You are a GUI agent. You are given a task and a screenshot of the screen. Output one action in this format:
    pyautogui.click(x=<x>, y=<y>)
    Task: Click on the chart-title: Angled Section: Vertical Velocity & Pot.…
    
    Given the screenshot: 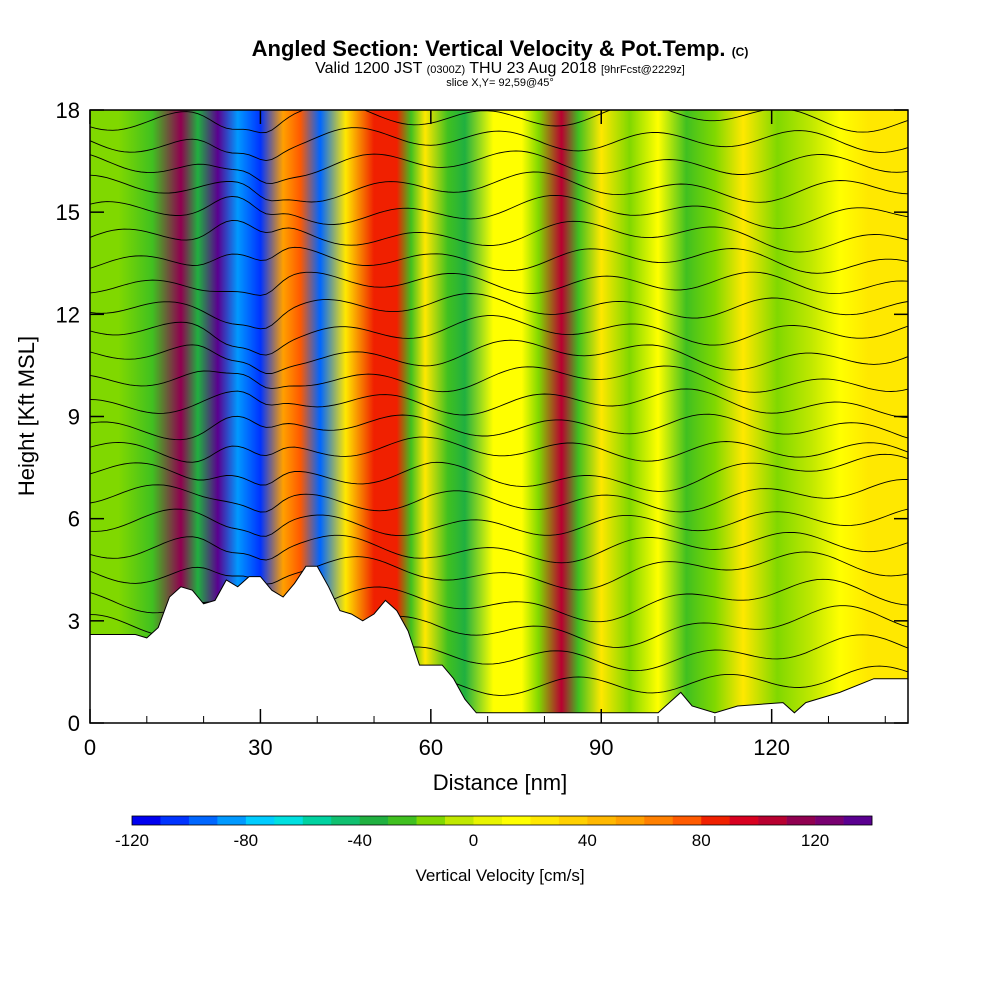 What is the action you would take?
    pyautogui.click(x=500, y=49)
    